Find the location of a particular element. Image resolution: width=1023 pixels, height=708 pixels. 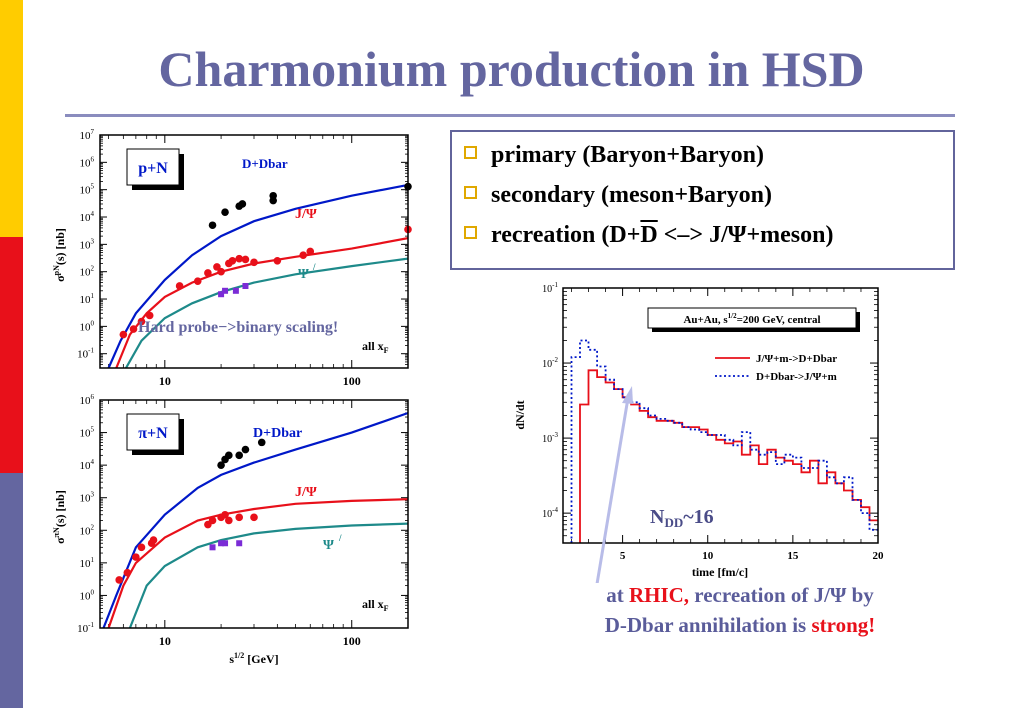

rhic-legend-series1: J/Ψ+m->D+Dbar is located at coordinates (796, 359).